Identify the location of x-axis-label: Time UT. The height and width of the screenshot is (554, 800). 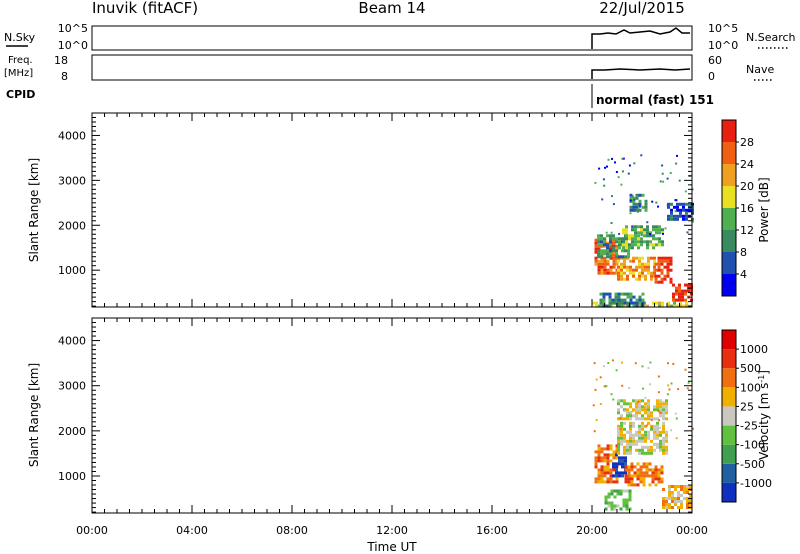
(391, 547).